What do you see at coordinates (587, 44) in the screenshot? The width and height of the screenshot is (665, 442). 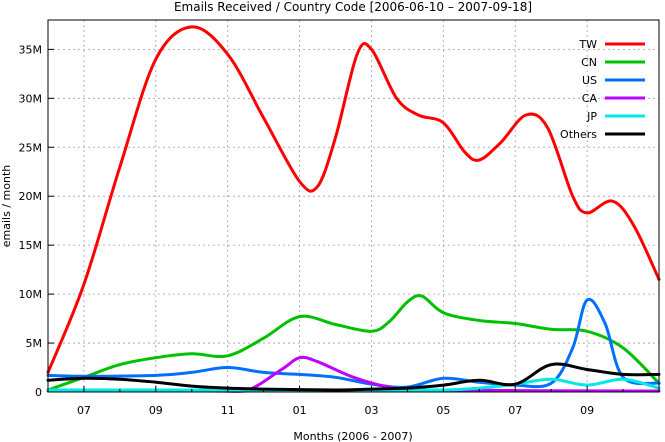 I see `legend-label-tw: TW` at bounding box center [587, 44].